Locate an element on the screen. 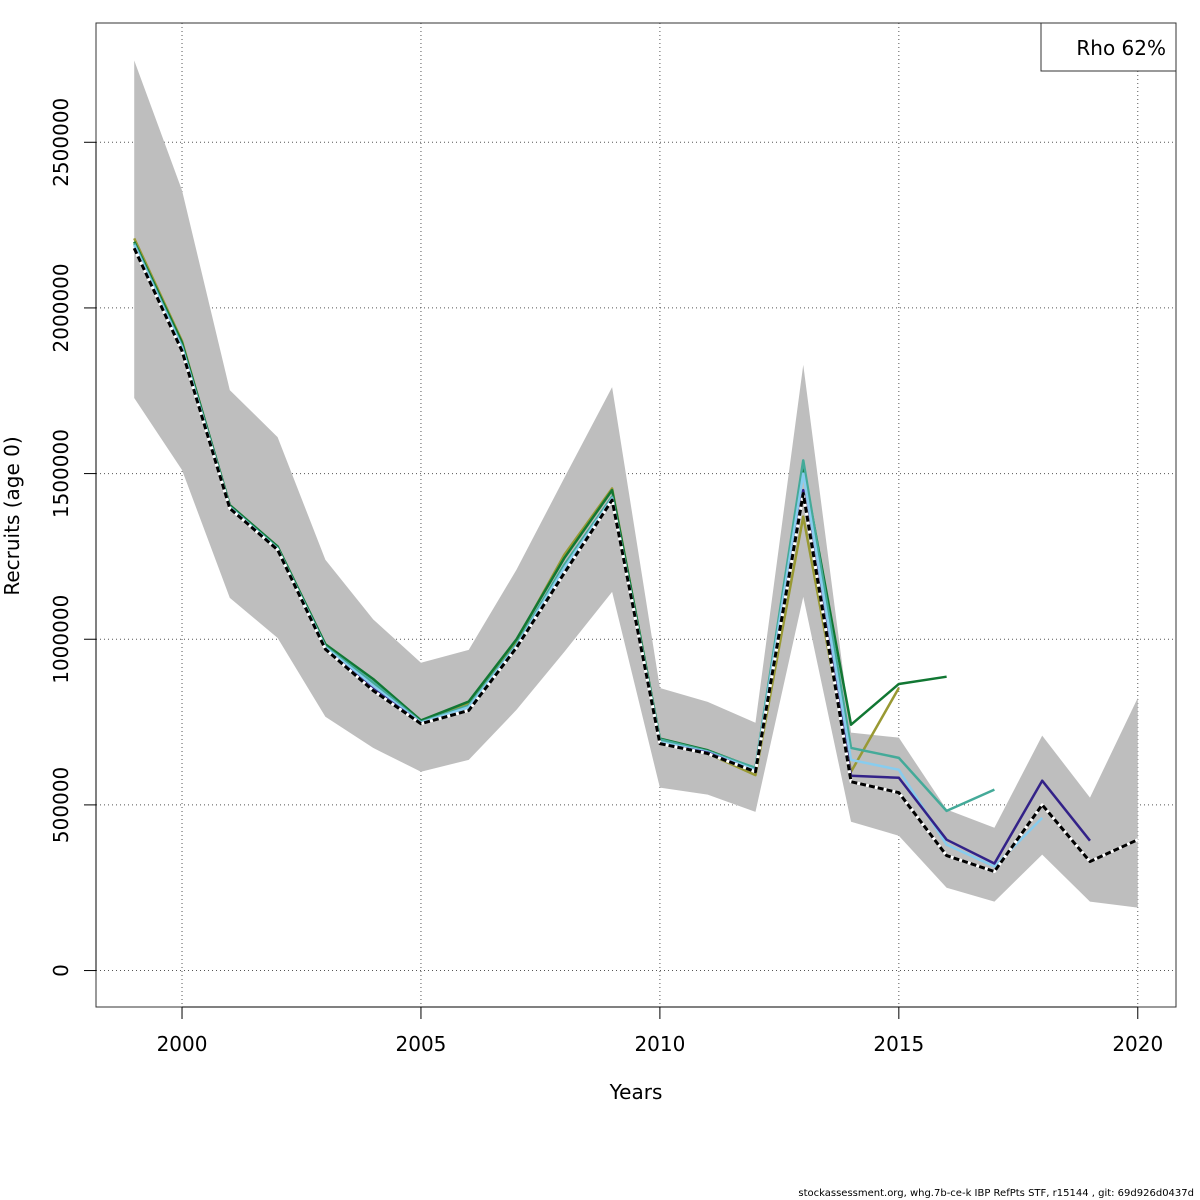 The height and width of the screenshot is (1200, 1200). legend: Rho 62% is located at coordinates (1108, 47).